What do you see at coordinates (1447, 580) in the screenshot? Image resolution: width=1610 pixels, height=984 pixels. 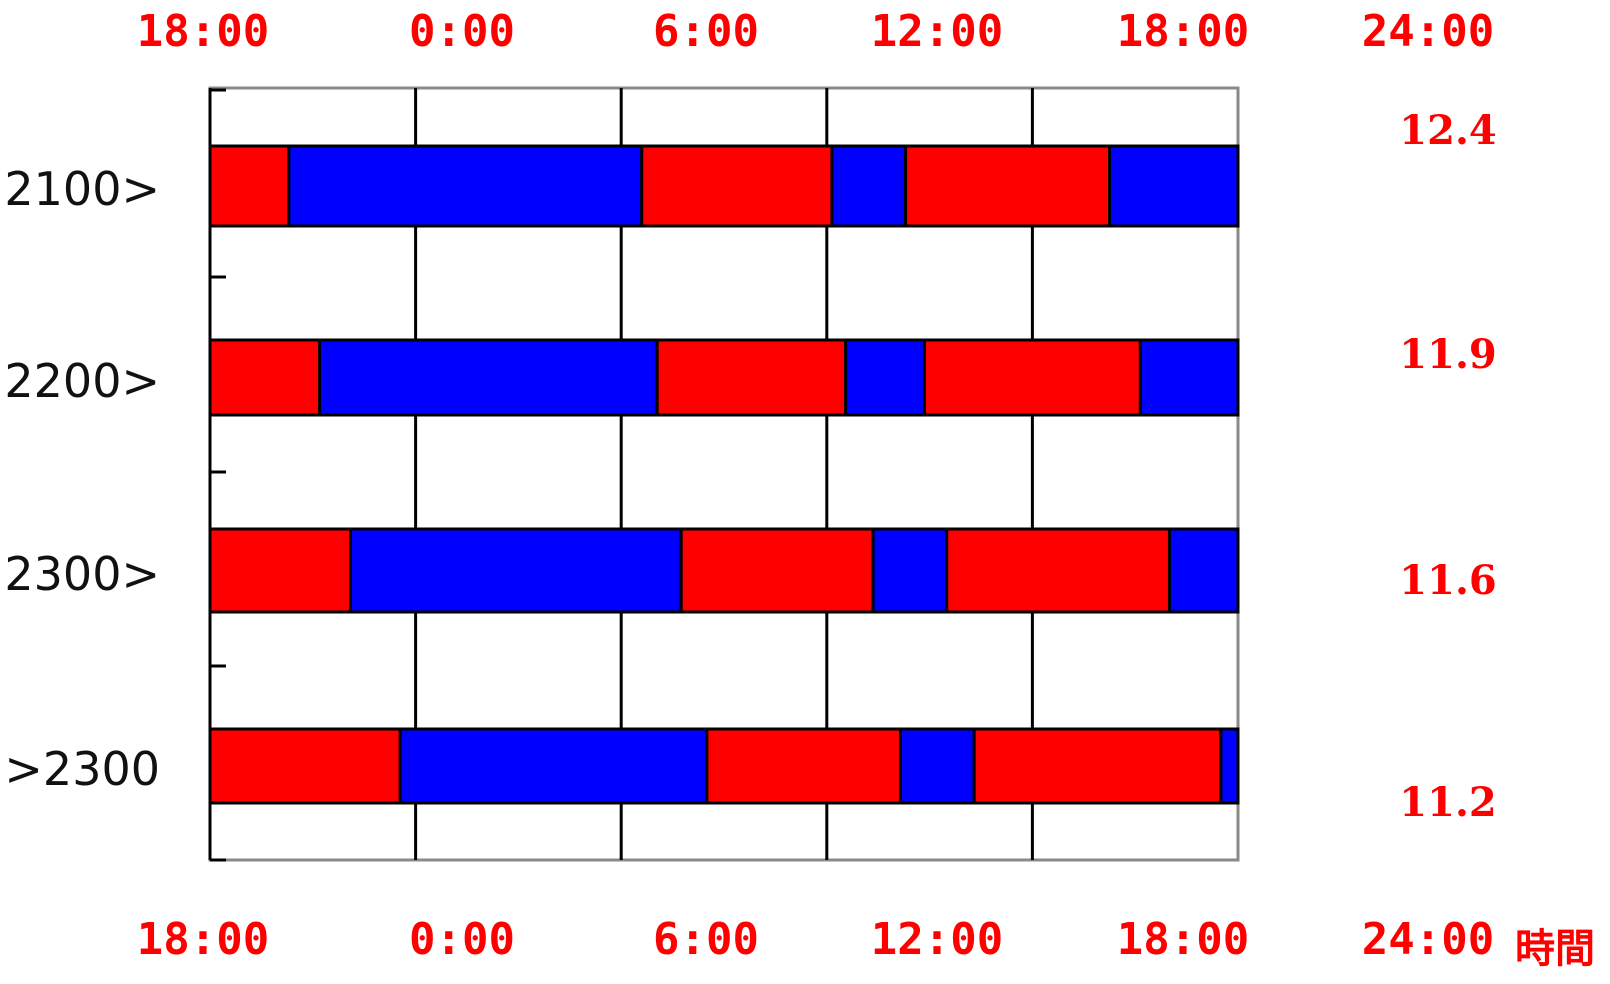 I see `row-total-label: 11.6` at bounding box center [1447, 580].